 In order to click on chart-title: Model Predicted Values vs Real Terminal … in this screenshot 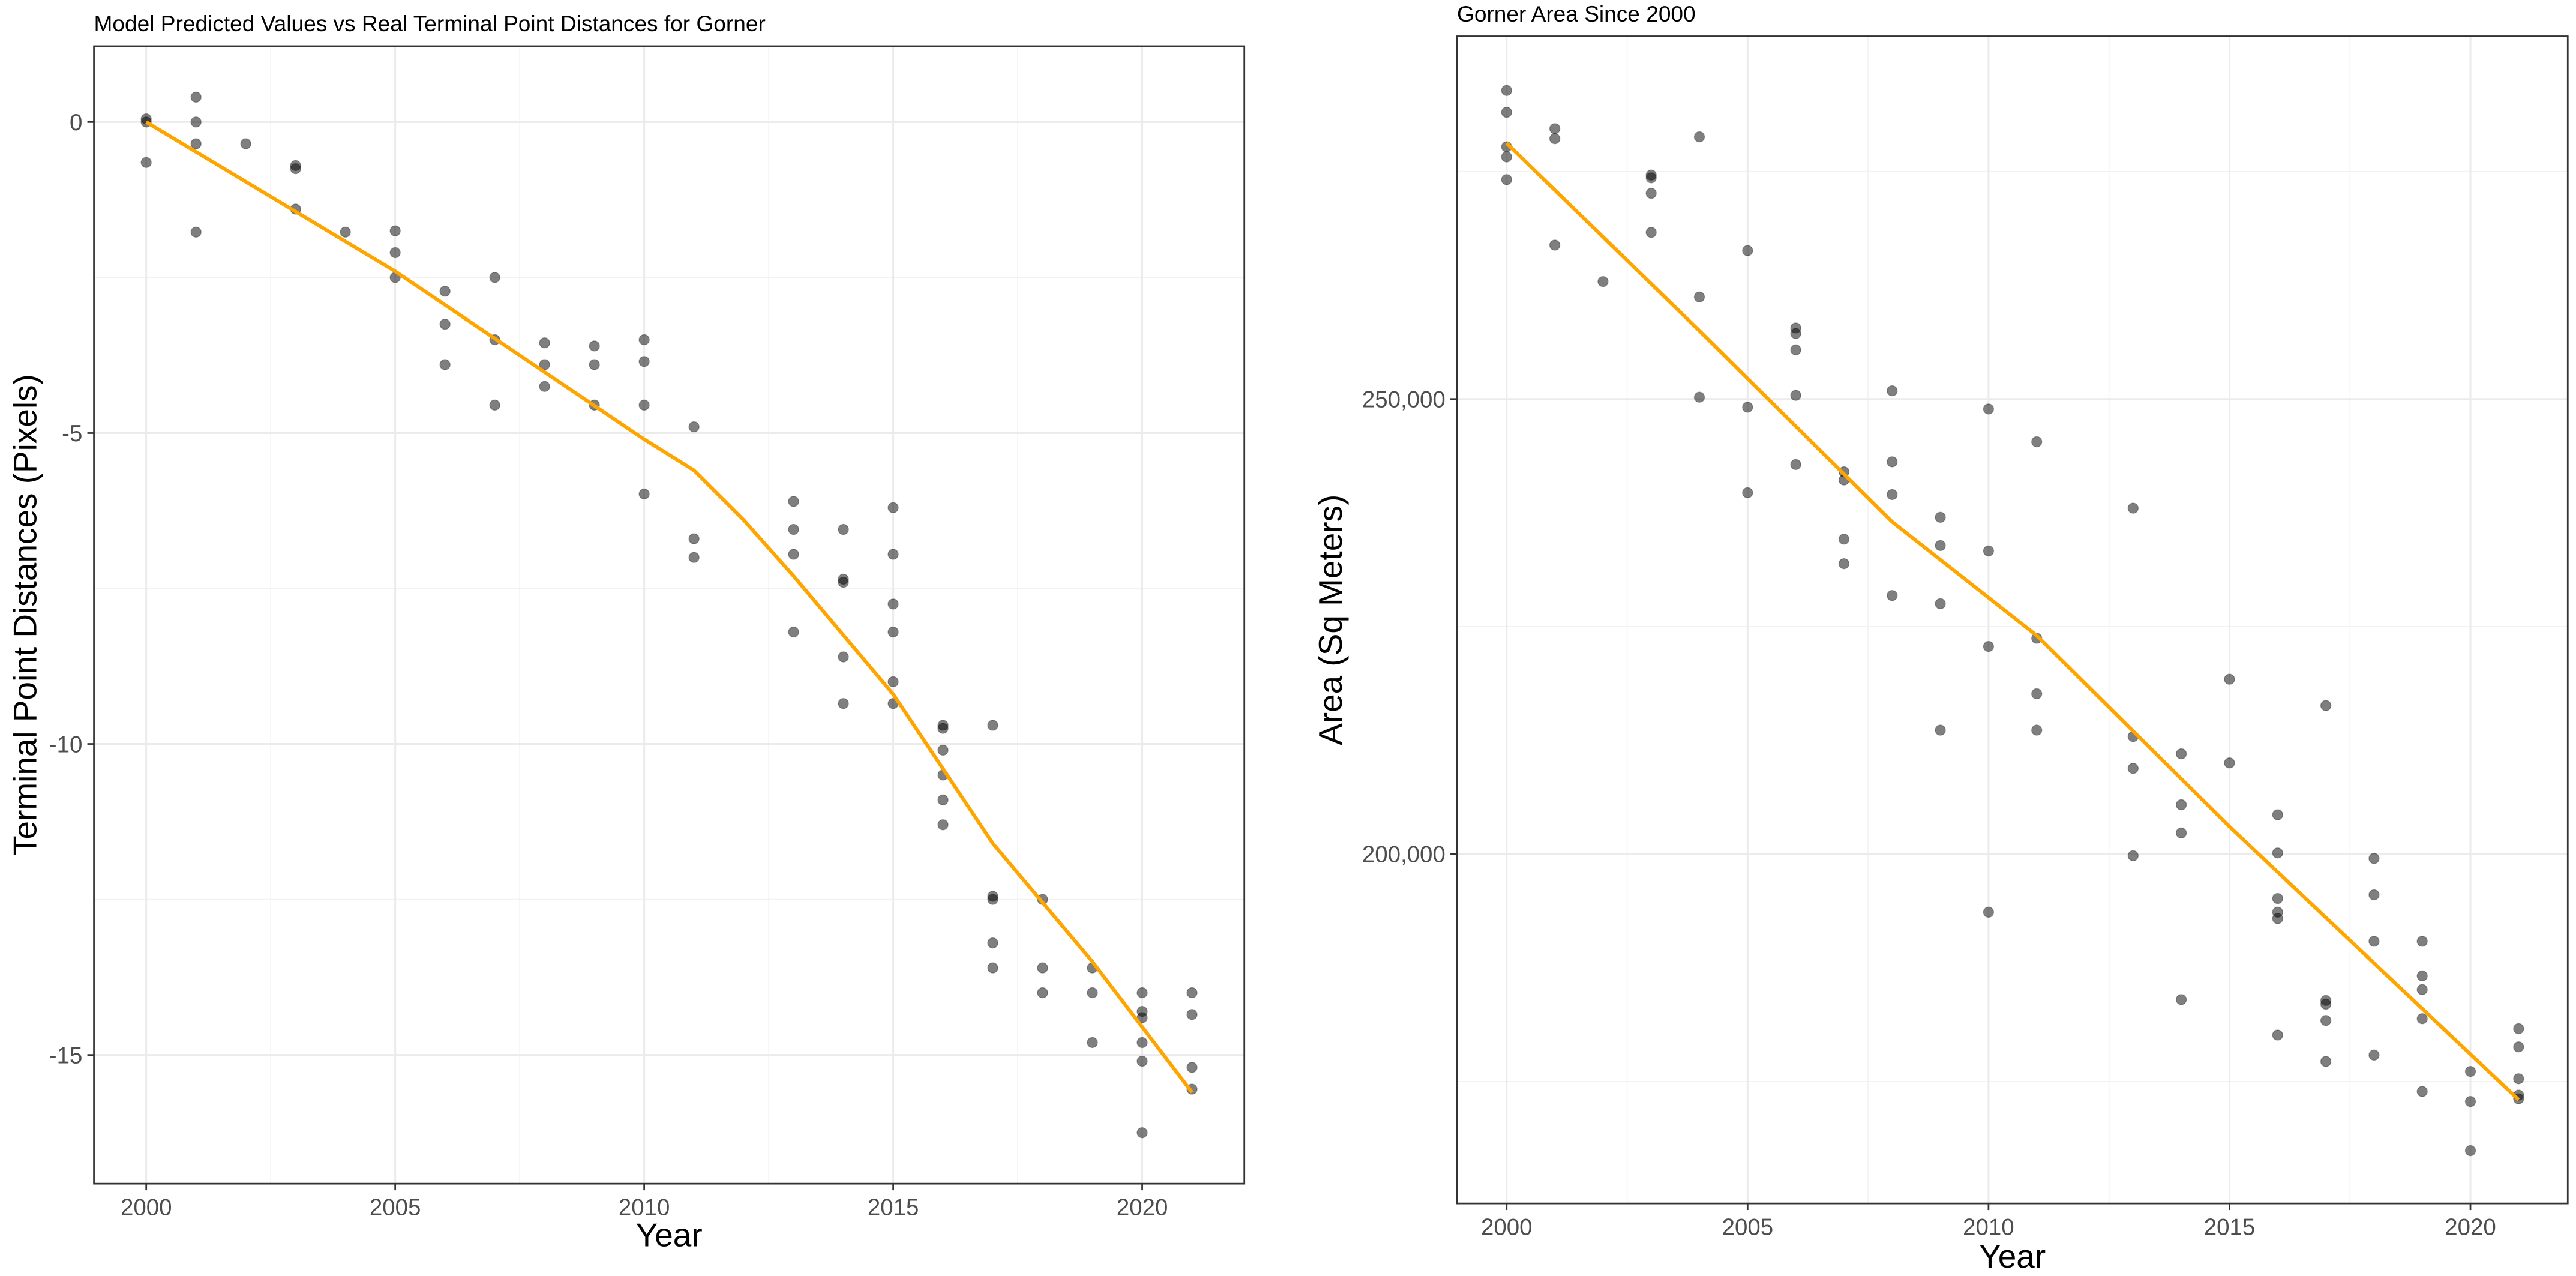, I will do `click(430, 23)`.